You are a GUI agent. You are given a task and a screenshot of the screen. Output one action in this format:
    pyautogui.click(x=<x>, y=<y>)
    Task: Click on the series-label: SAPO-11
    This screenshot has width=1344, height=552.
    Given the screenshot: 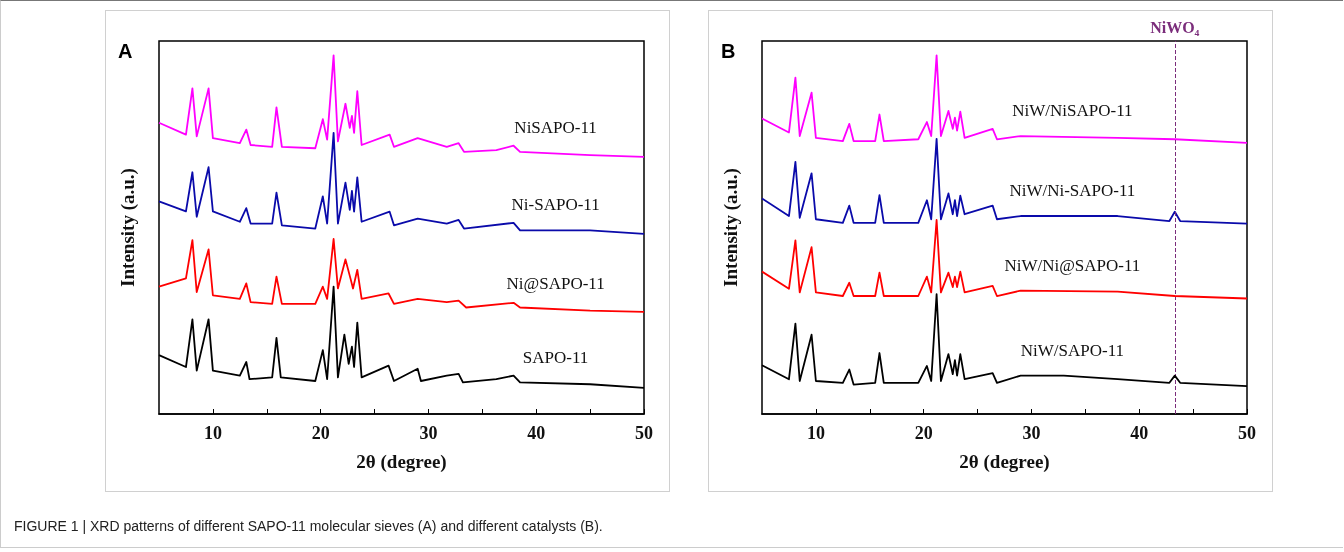 What is the action you would take?
    pyautogui.click(x=555, y=357)
    